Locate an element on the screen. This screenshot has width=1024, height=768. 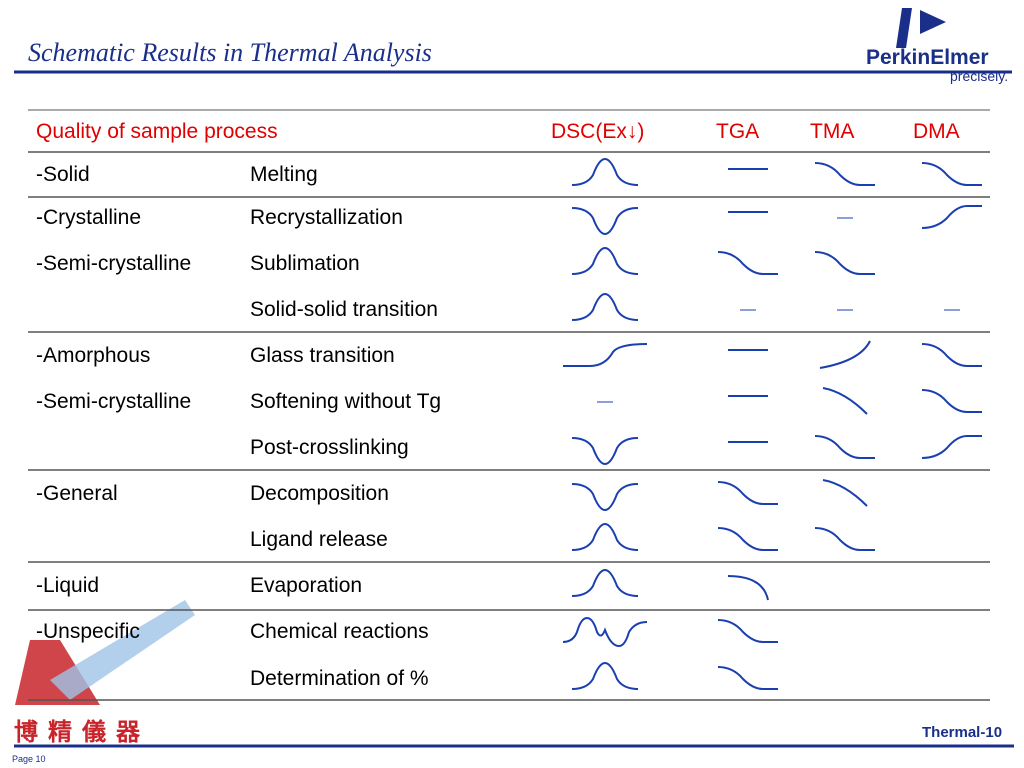
sample-type: -Liquid is located at coordinates (68, 585).